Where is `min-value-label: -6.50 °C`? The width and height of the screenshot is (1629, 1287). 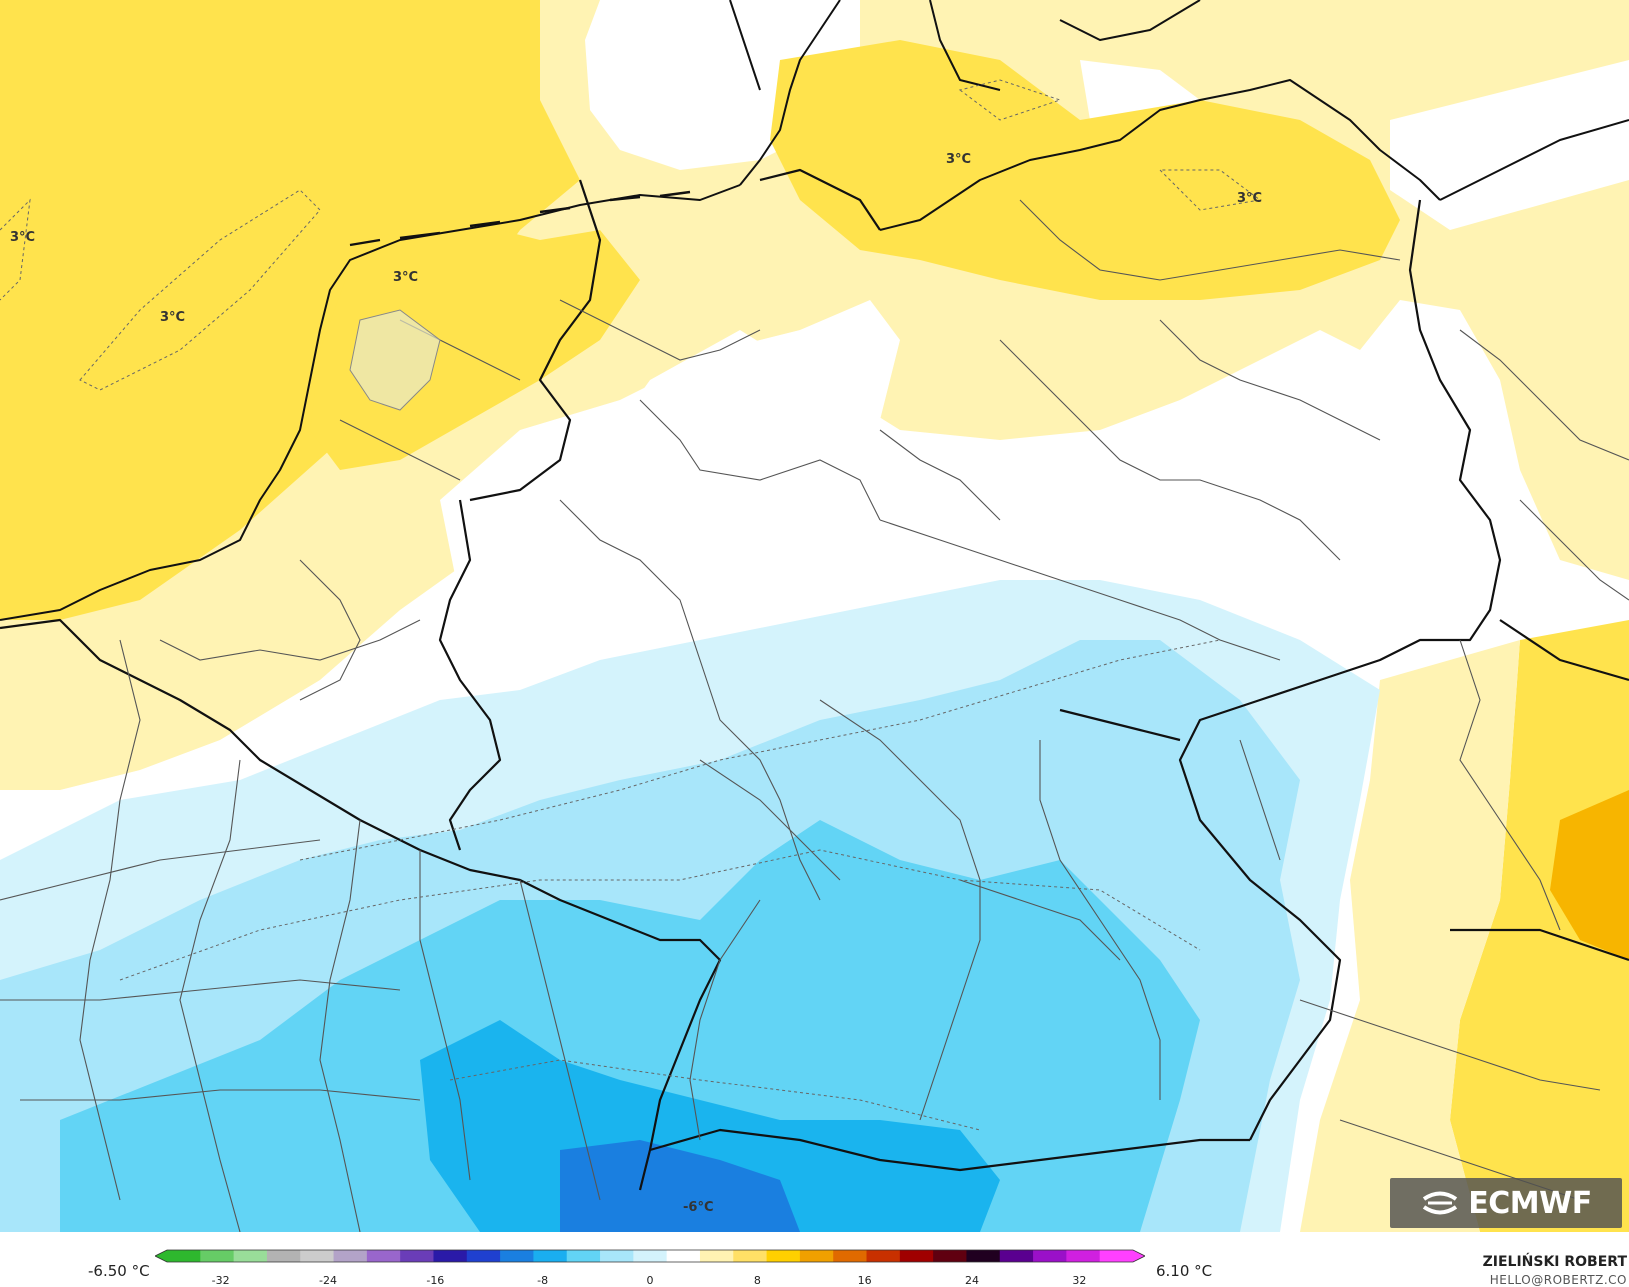 min-value-label: -6.50 °C is located at coordinates (119, 1271).